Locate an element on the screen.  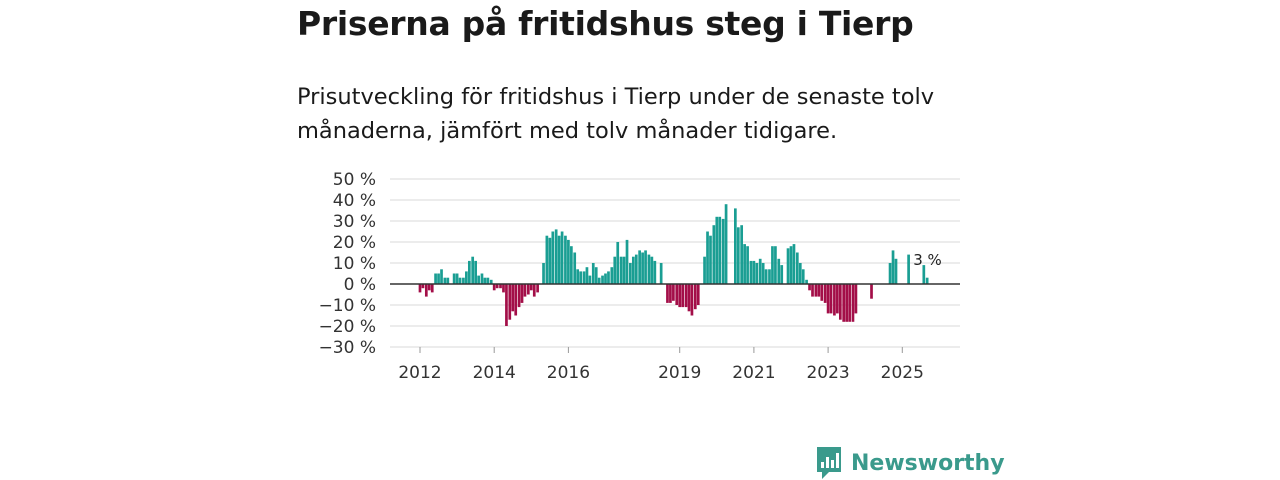
x-tick-label: 2025 is located at coordinates (902, 373).